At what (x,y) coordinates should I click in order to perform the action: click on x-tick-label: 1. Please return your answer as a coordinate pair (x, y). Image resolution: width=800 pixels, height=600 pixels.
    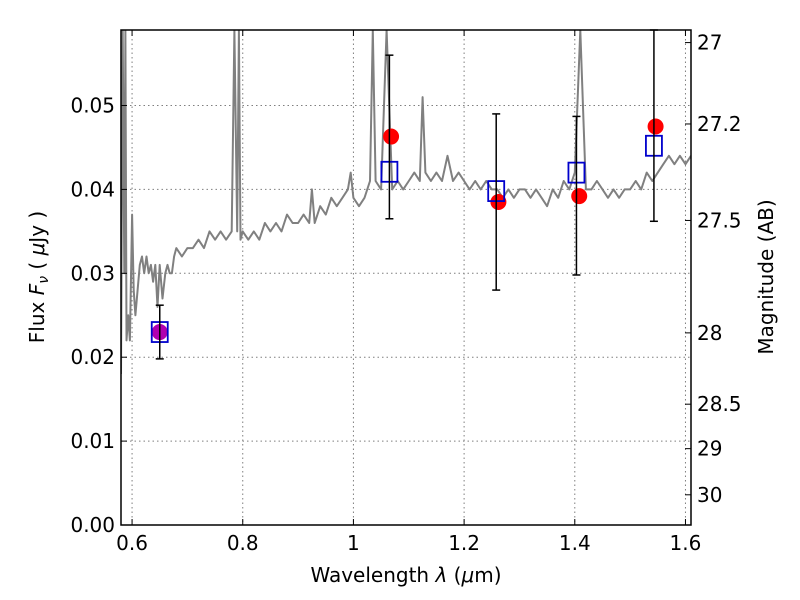
    Looking at the image, I should click on (353, 543).